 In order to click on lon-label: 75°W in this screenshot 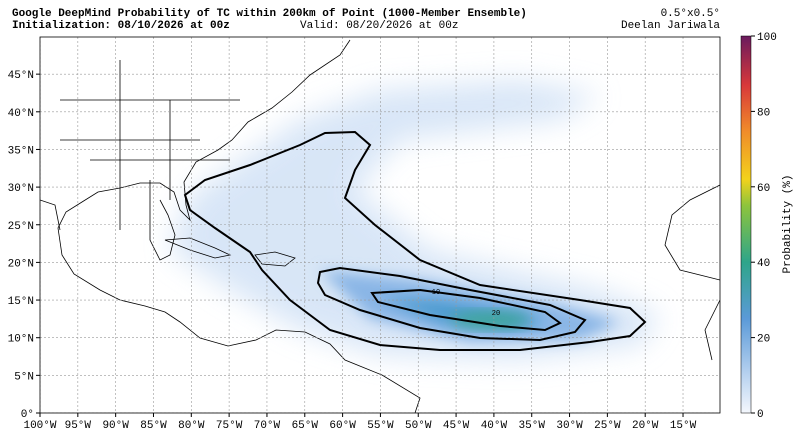, I will do `click(229, 426)`.